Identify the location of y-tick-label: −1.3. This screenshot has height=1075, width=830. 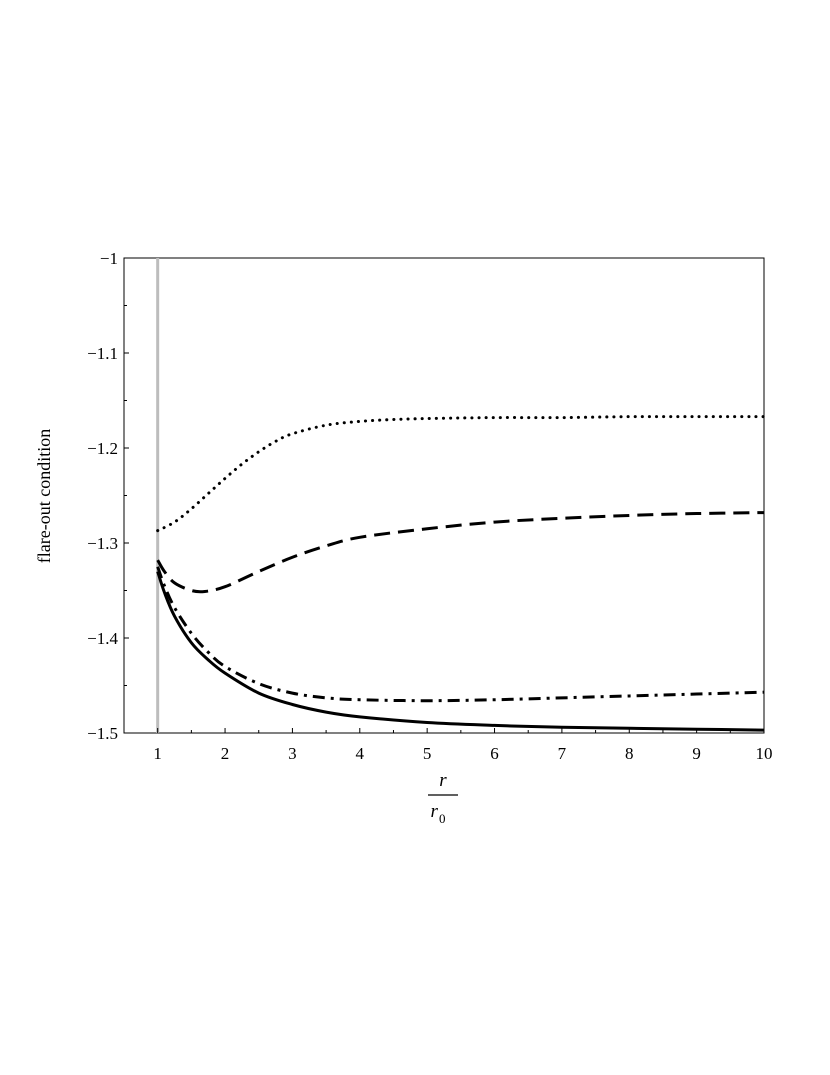
(102, 543).